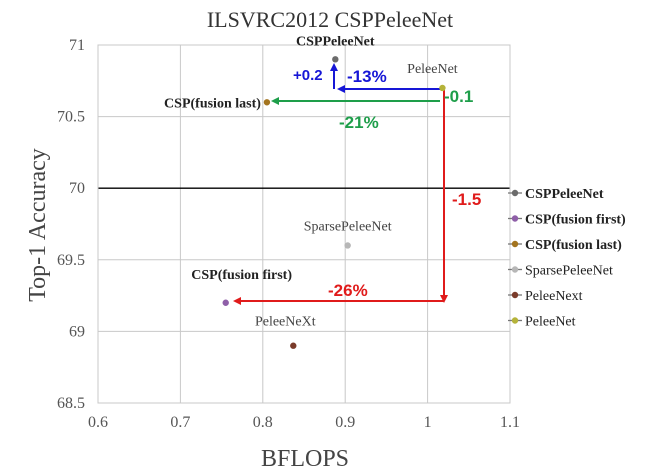 Image resolution: width=668 pixels, height=475 pixels. What do you see at coordinates (330, 19) in the screenshot?
I see `chart-title: ILSVRC2012 CSPPeleeNet` at bounding box center [330, 19].